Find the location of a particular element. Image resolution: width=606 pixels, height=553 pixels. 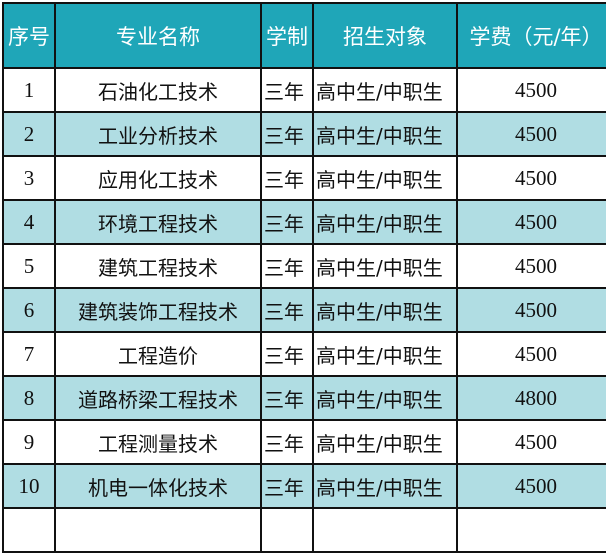

header-row: 序号 专业名称 学制 招生对象 学费（元/年） is located at coordinates (304, 35).